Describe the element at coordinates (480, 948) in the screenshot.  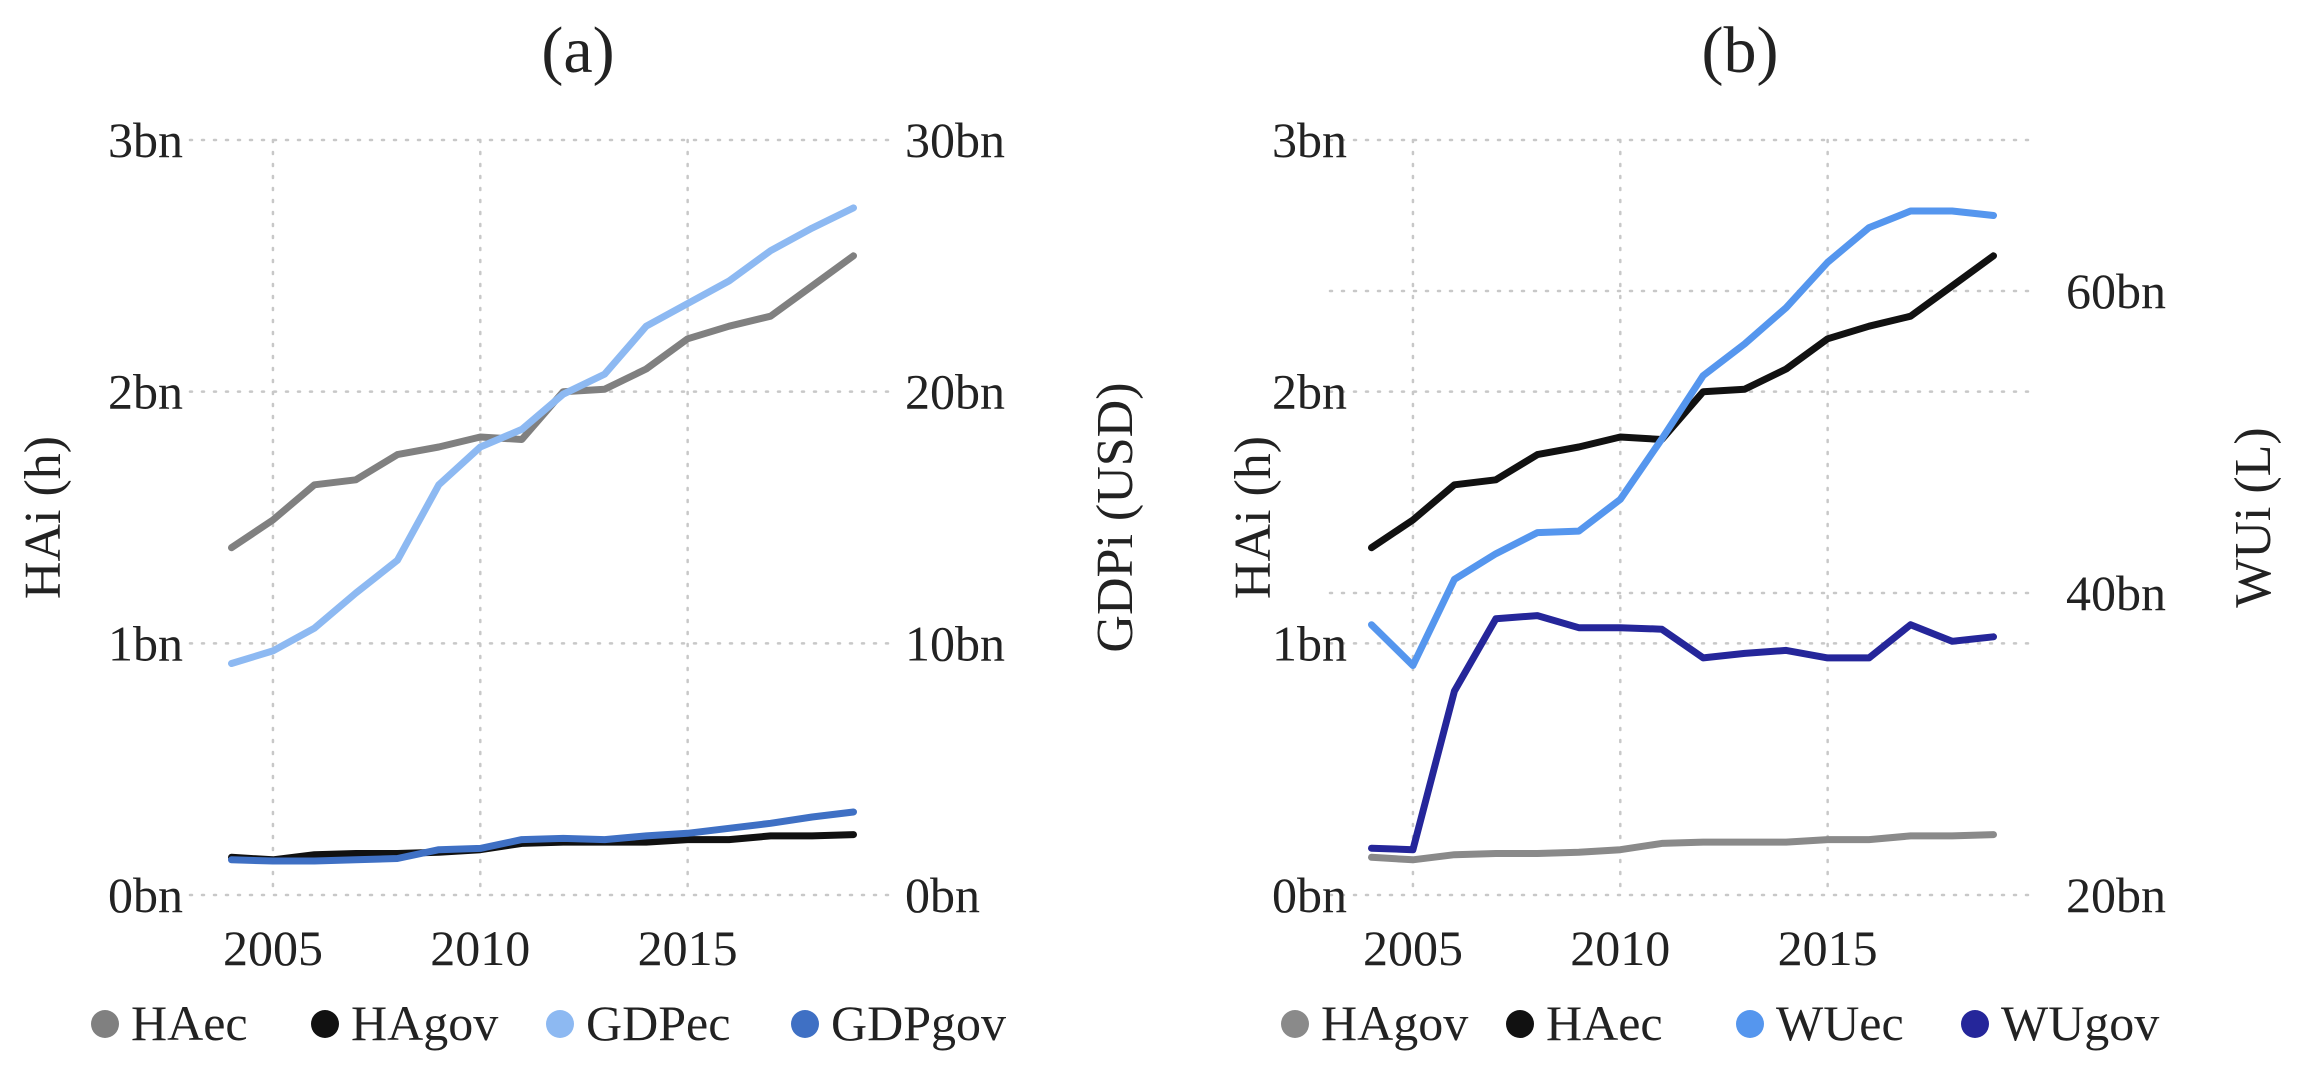
I see `chart-a-xtick-label: 2010` at that location.